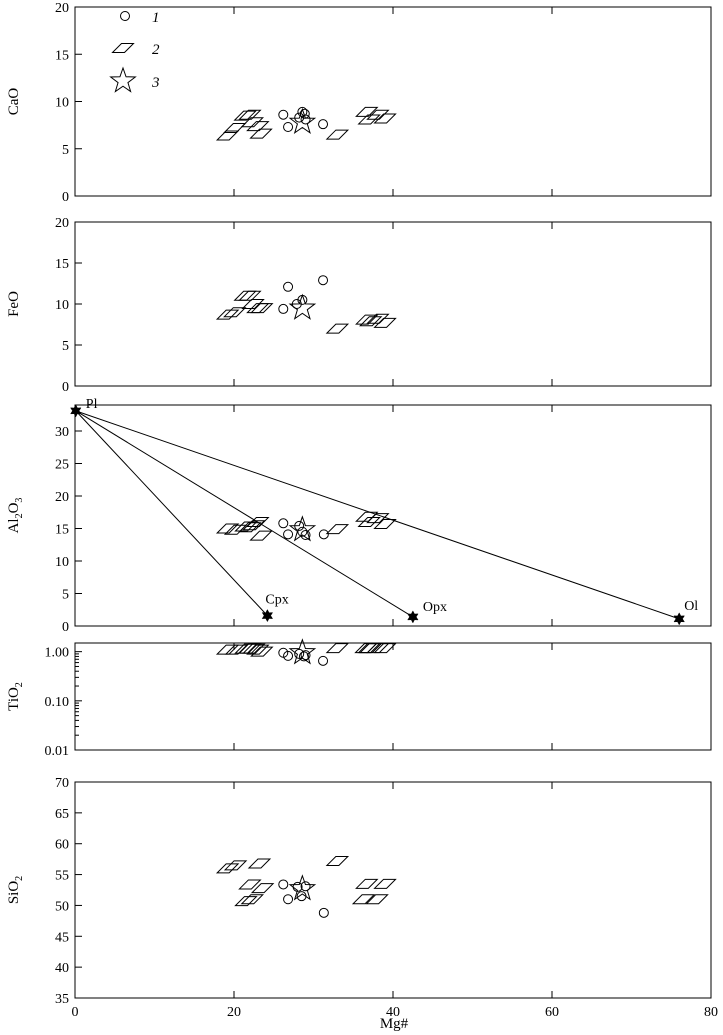  I want to click on y-tick-label: 35, so click(62, 999).